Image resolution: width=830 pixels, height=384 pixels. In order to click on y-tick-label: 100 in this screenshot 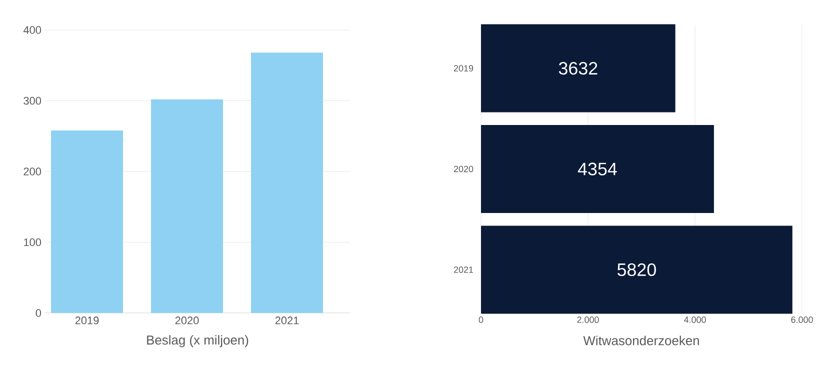, I will do `click(33, 242)`.